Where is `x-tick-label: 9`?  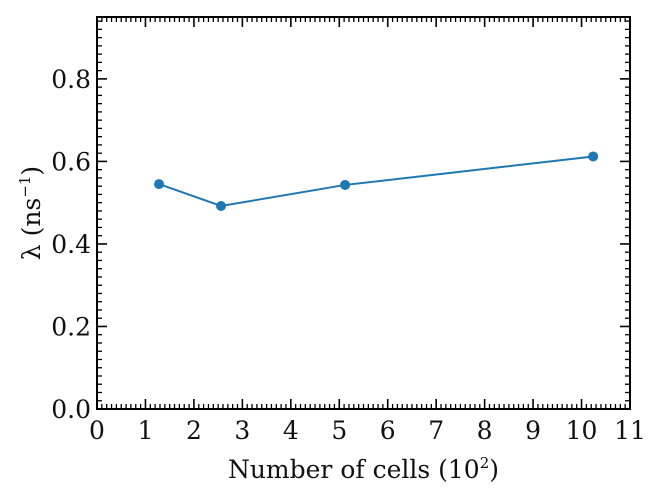 x-tick-label: 9 is located at coordinates (533, 430).